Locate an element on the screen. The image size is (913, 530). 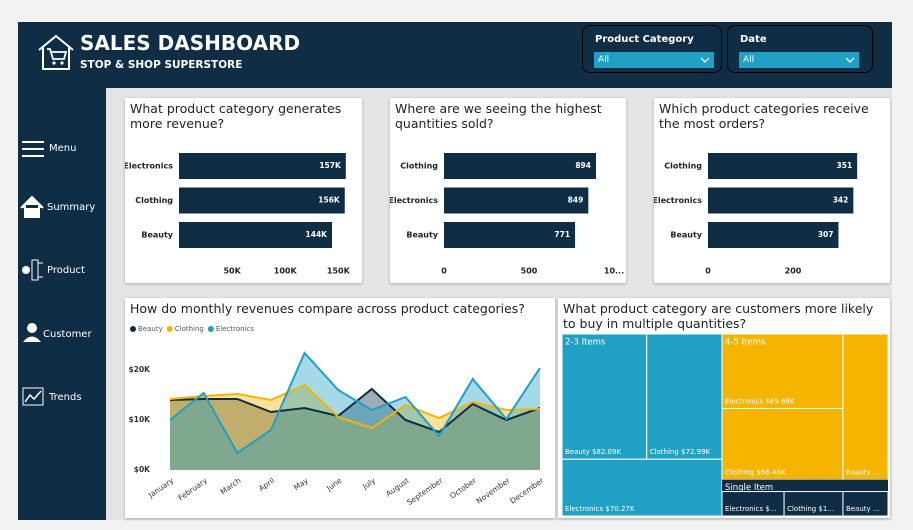
legend-label: Clothing is located at coordinates (189, 329).